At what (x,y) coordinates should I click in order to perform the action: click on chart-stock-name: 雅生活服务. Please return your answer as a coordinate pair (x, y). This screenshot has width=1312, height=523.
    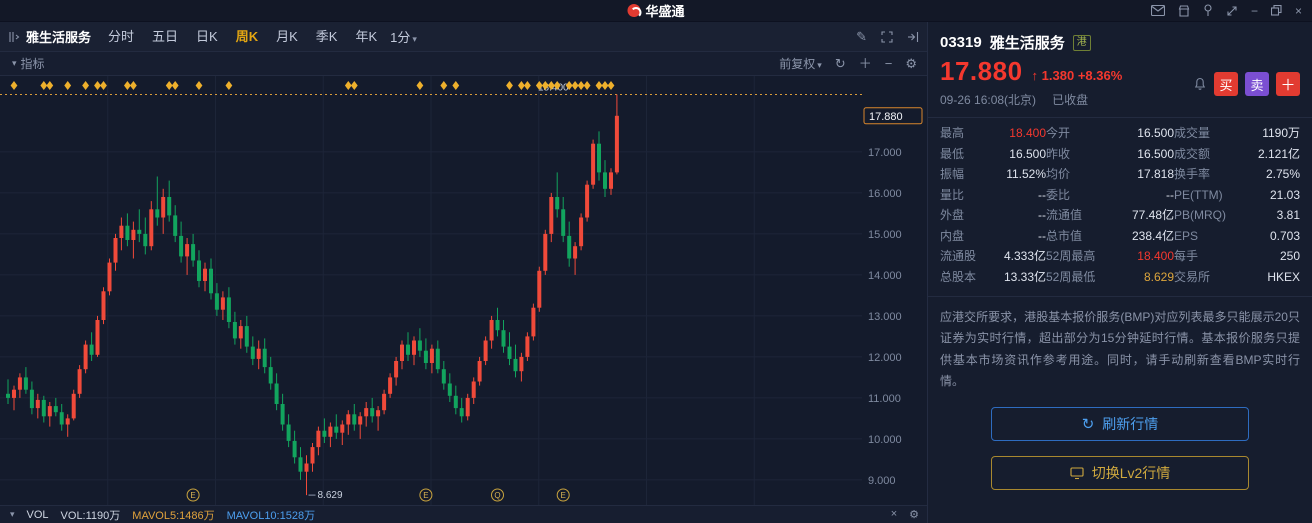
    Looking at the image, I should click on (59, 37).